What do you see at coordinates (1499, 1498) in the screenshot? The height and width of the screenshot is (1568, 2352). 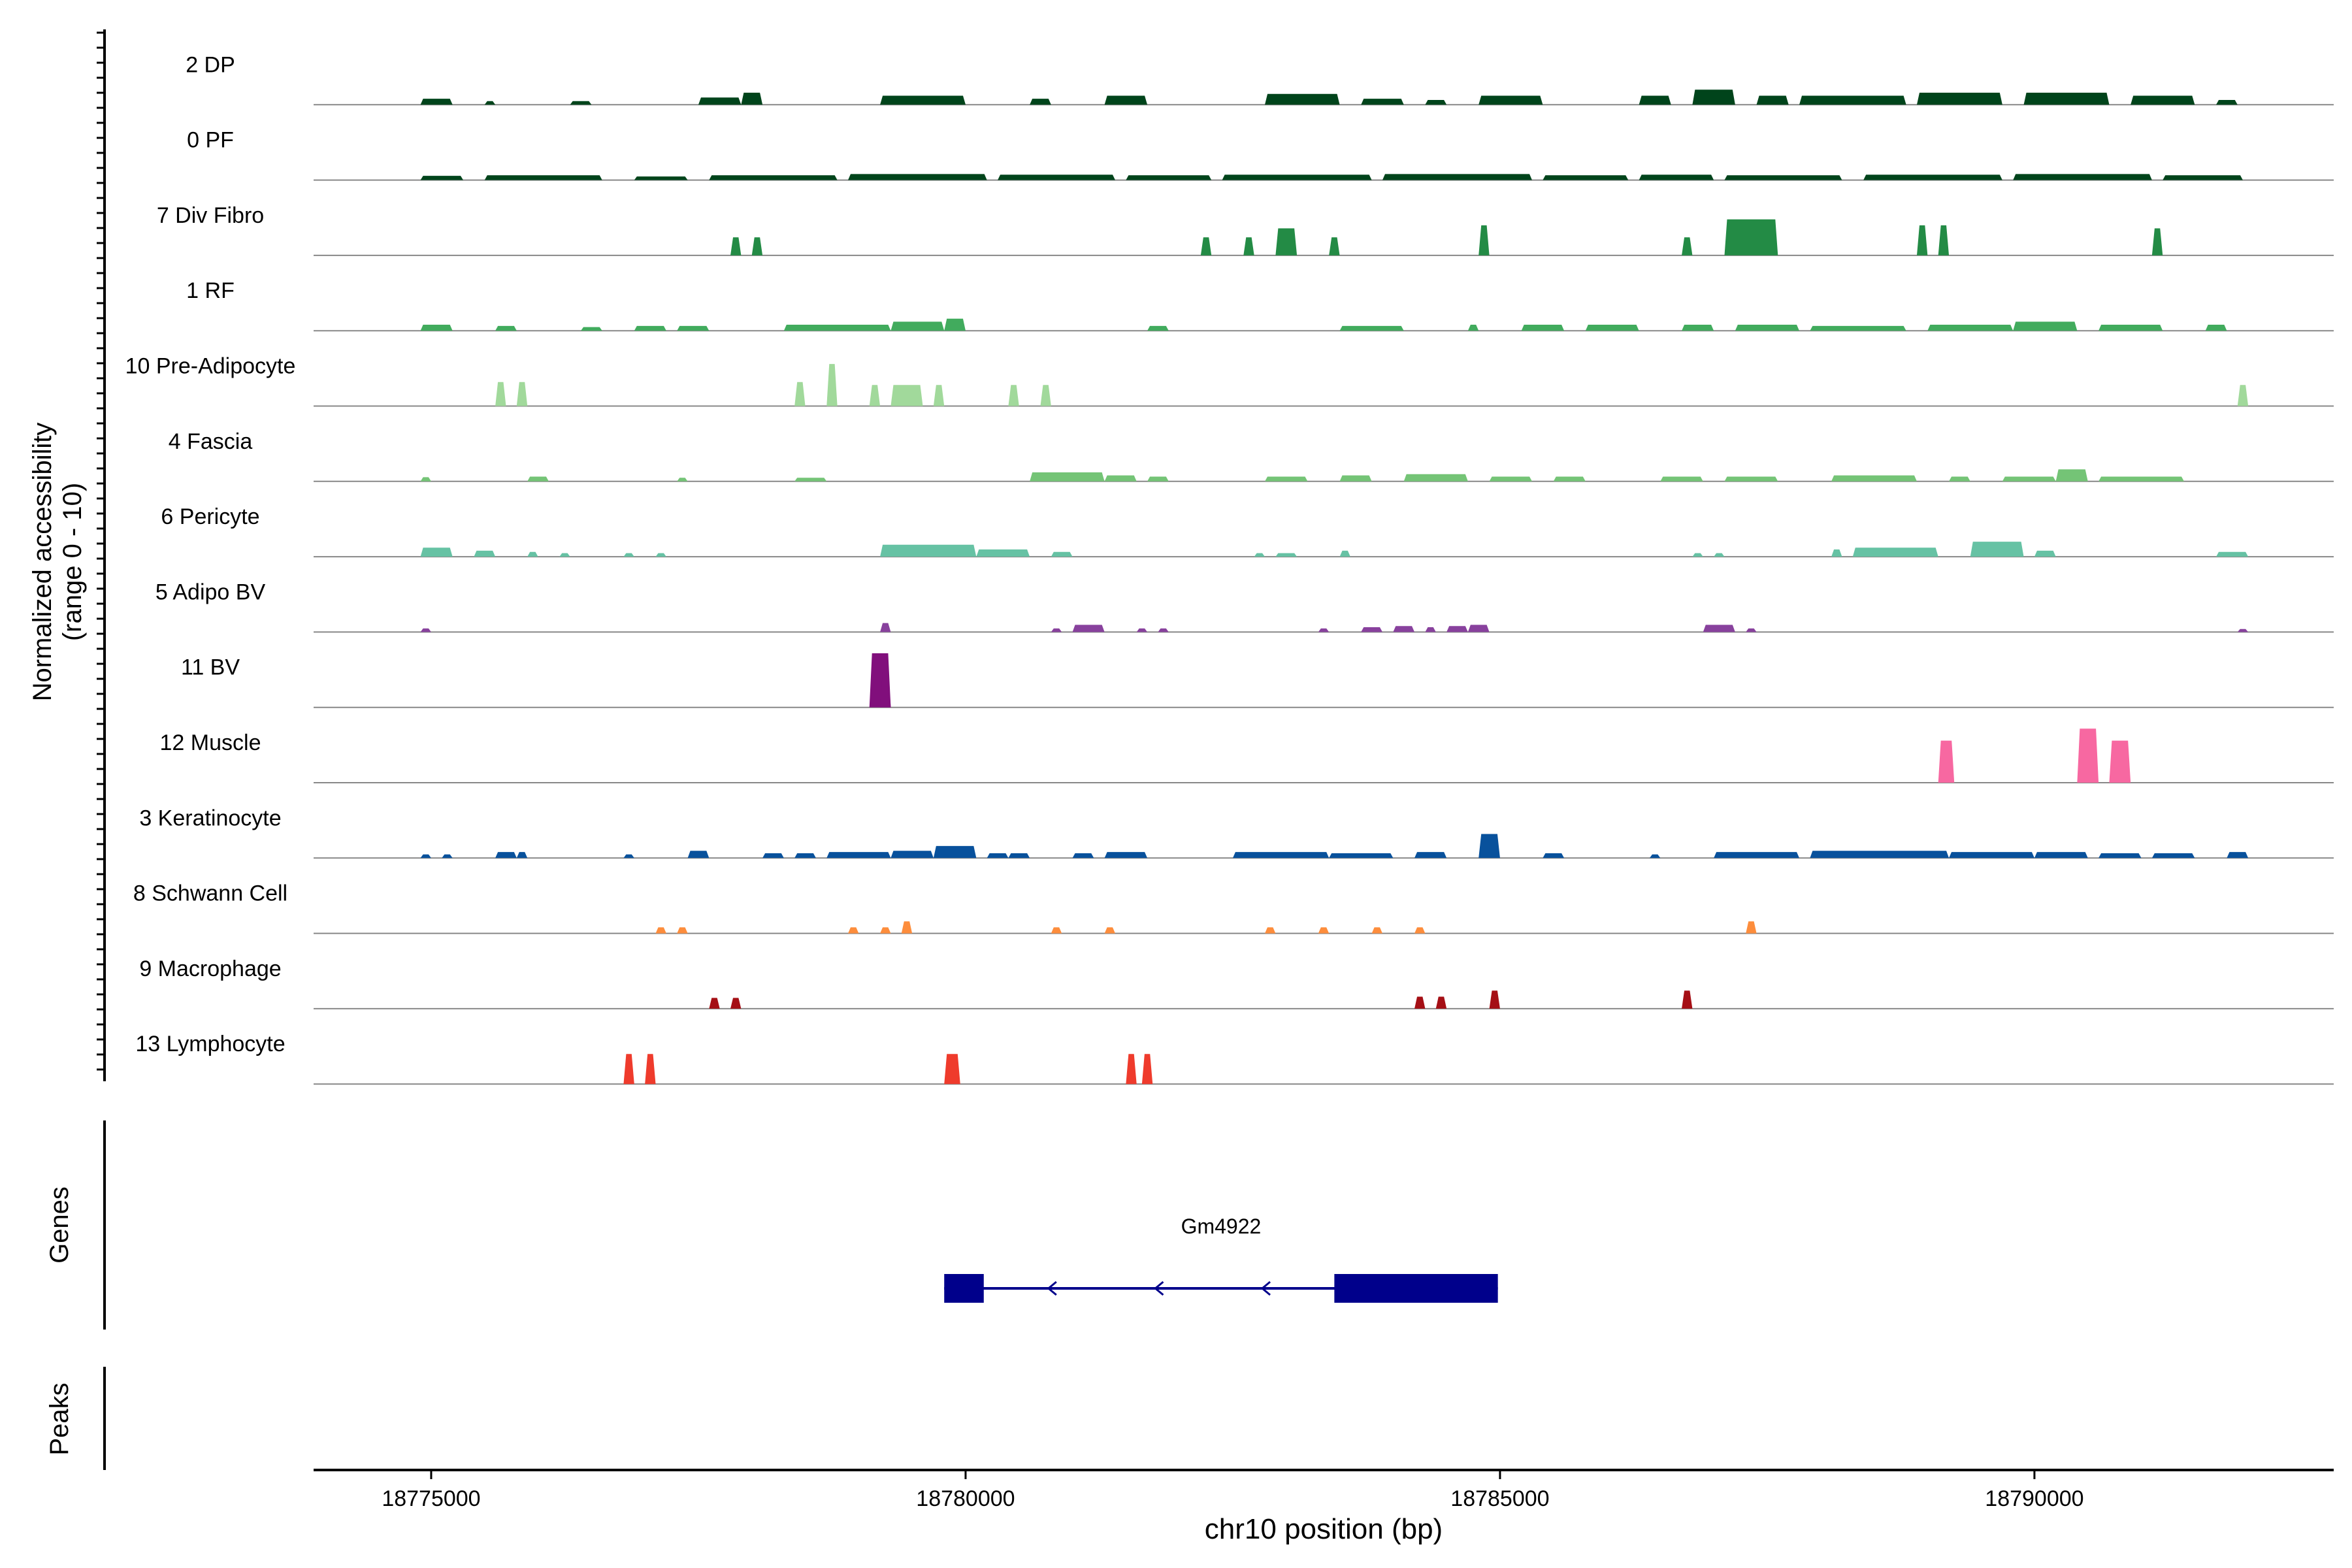 I see `x-tick-label: 18785000` at bounding box center [1499, 1498].